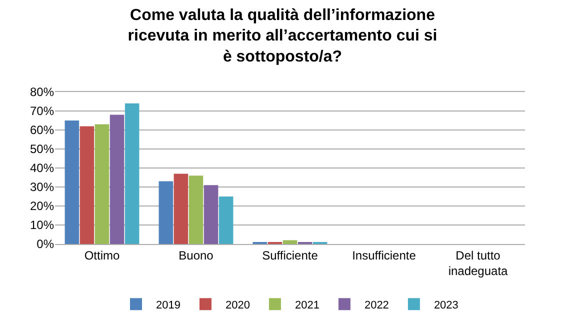  What do you see at coordinates (45, 244) in the screenshot?
I see `y-tick-label: 0%` at bounding box center [45, 244].